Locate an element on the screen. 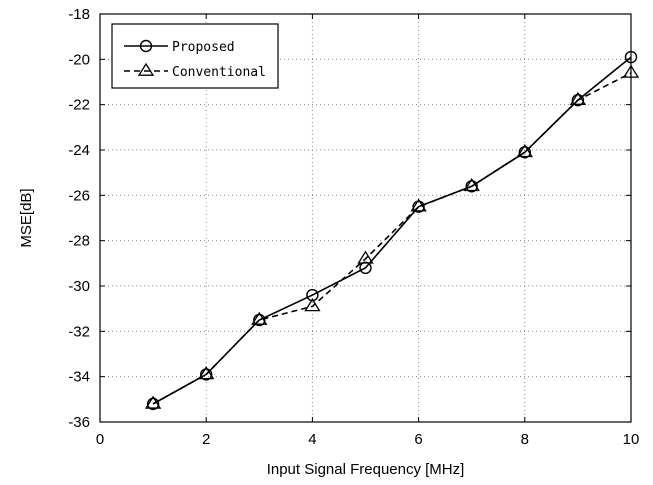 The height and width of the screenshot is (485, 653). y-tick-label: -30 is located at coordinates (79, 286).